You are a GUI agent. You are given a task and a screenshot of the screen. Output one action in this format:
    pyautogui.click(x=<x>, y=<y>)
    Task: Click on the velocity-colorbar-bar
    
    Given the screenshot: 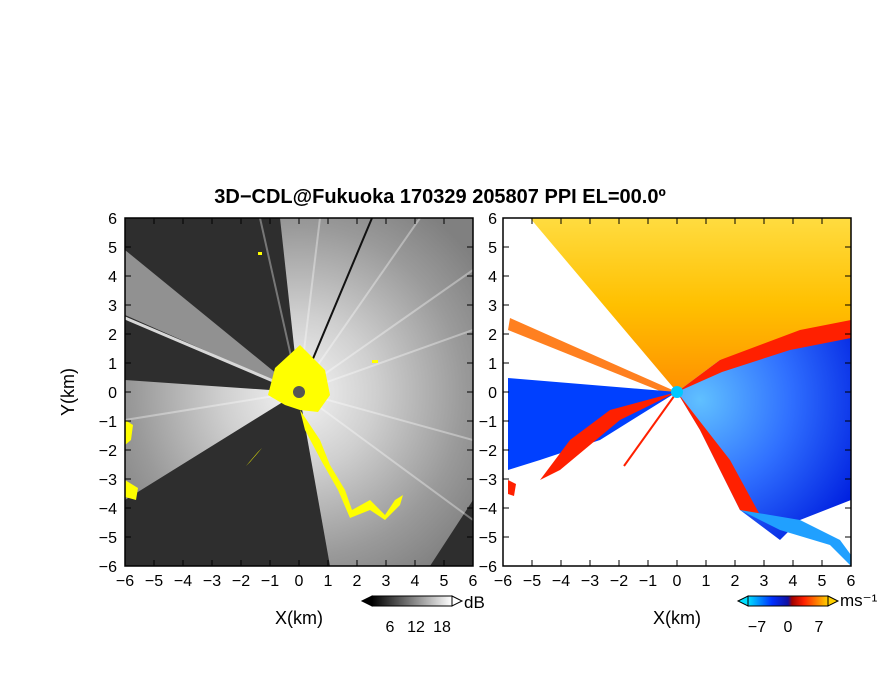 What is the action you would take?
    pyautogui.click(x=788, y=601)
    